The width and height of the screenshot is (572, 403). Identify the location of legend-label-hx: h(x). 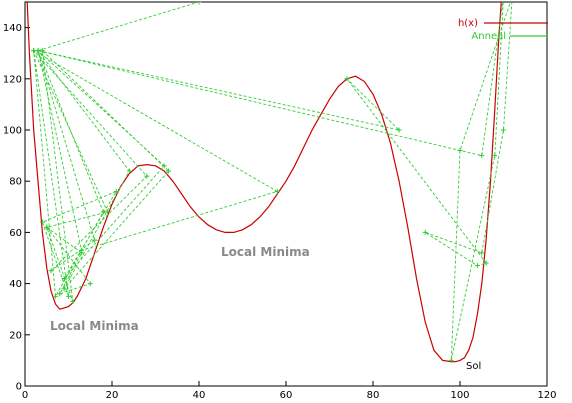
(468, 23).